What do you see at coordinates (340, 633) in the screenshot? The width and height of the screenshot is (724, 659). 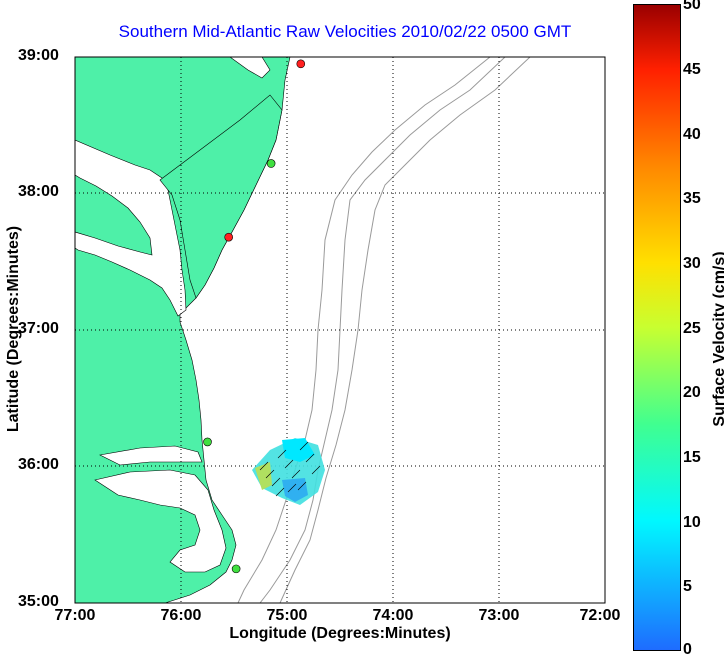 I see `x-axis-label: Longitude (Degrees:Minutes)` at bounding box center [340, 633].